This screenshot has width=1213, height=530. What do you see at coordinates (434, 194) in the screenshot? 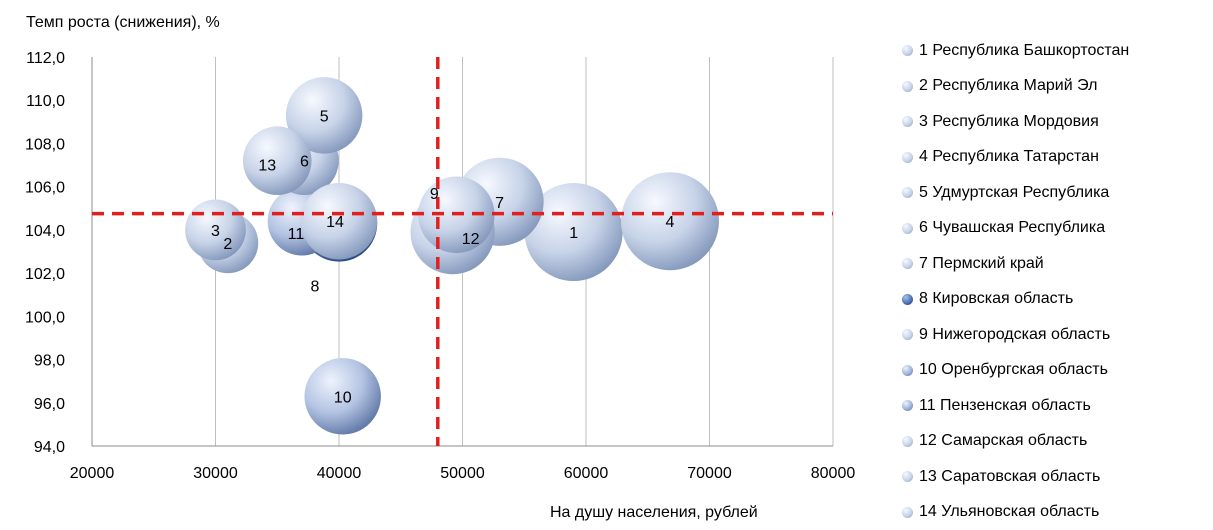
I see `bubble-label-9: 9` at bounding box center [434, 194].